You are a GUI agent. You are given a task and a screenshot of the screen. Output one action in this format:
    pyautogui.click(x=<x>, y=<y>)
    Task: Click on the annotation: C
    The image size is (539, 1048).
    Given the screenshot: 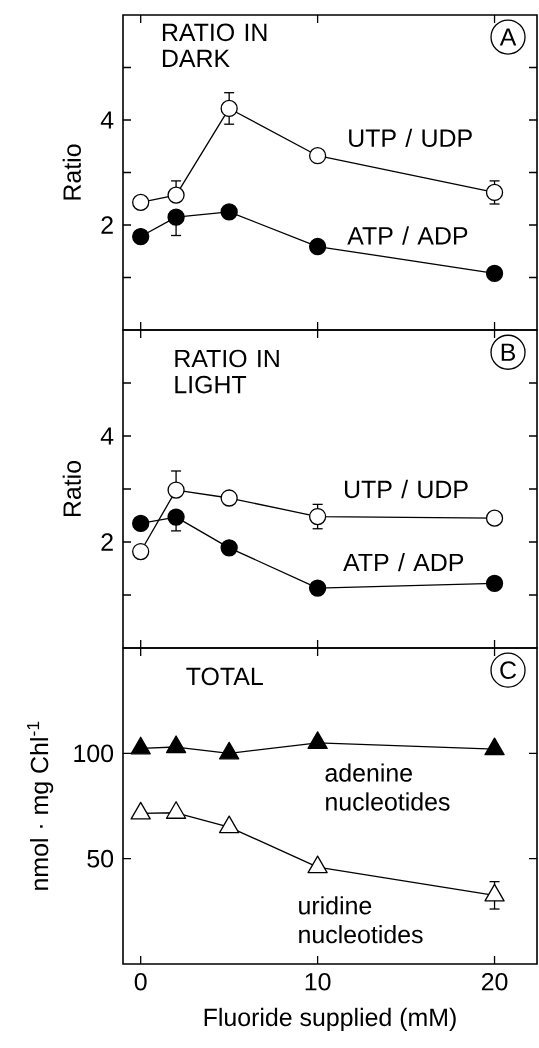 What is the action you would take?
    pyautogui.click(x=508, y=670)
    